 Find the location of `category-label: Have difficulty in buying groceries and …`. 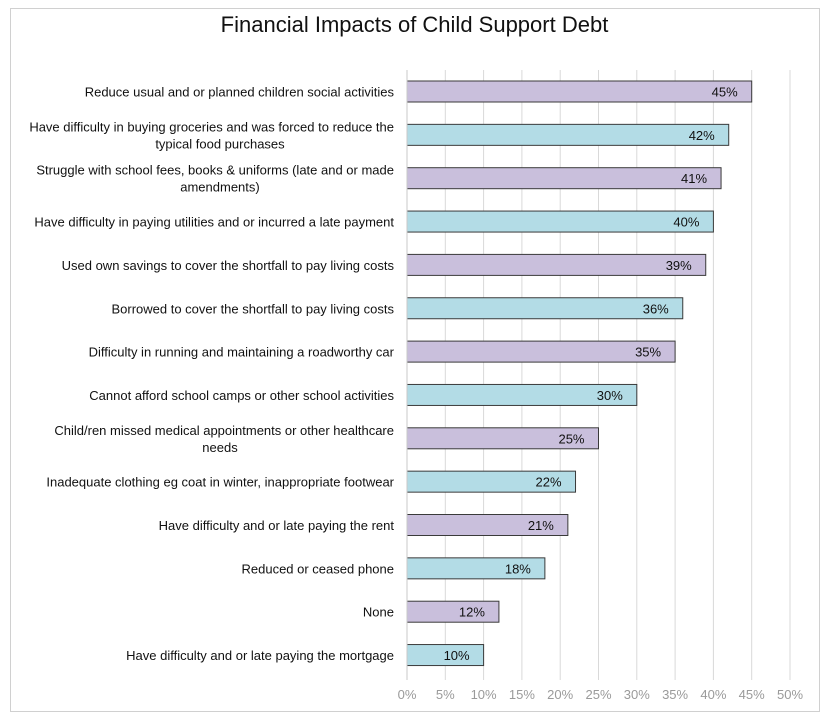

category-label: Have difficulty in buying groceries and … is located at coordinates (211, 126).